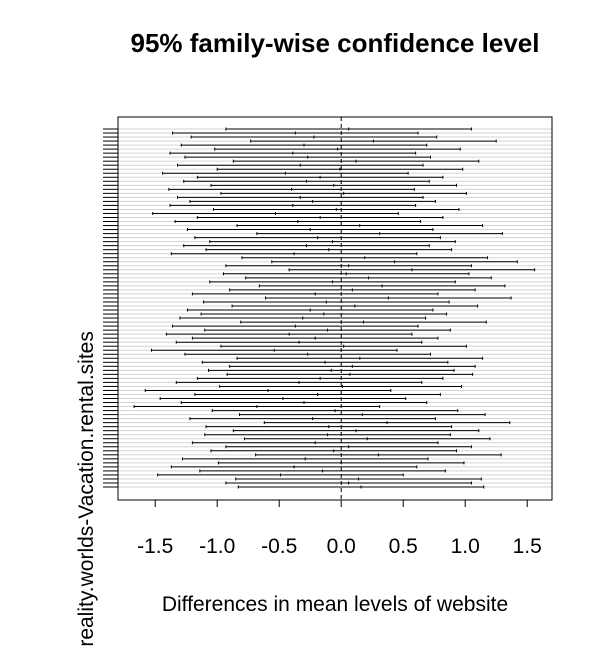 This screenshot has height=648, width=613. Describe the element at coordinates (155, 546) in the screenshot. I see `x-tick-label: -1.5` at that location.